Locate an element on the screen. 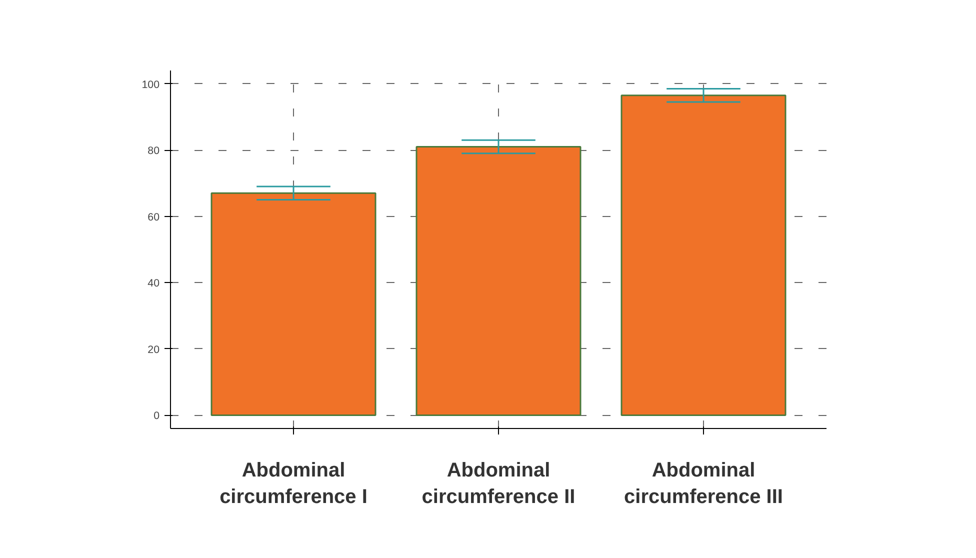 This screenshot has width=976, height=558. x-tick-label: Abdominal circumference I is located at coordinates (294, 484).